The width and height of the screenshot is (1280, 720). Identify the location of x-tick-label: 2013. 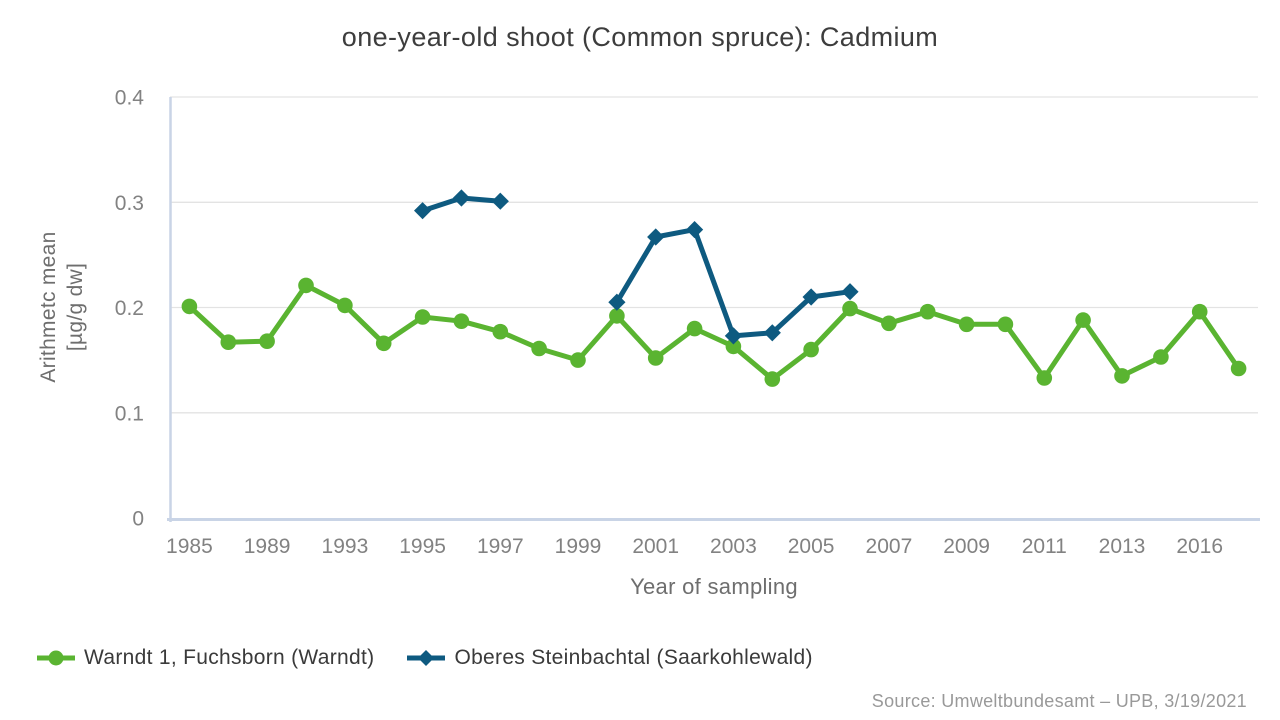
(1122, 546).